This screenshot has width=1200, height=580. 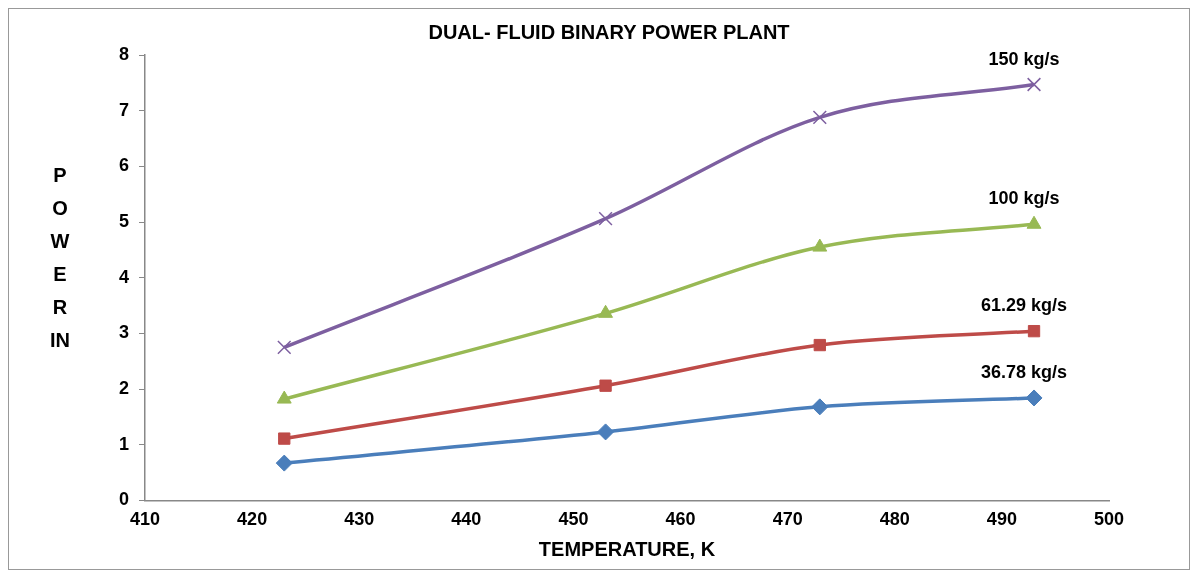 What do you see at coordinates (466, 519) in the screenshot?
I see `x-tick-label: 440` at bounding box center [466, 519].